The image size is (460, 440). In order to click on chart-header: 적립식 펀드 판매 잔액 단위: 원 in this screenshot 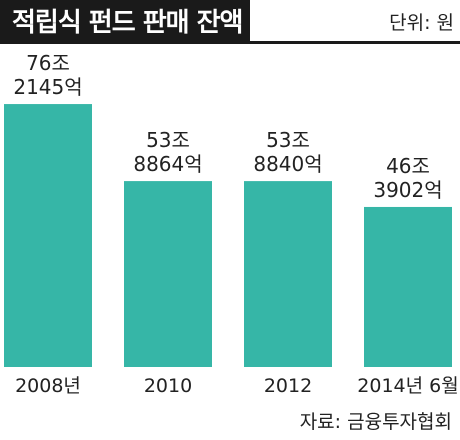, I will do `click(230, 22)`.